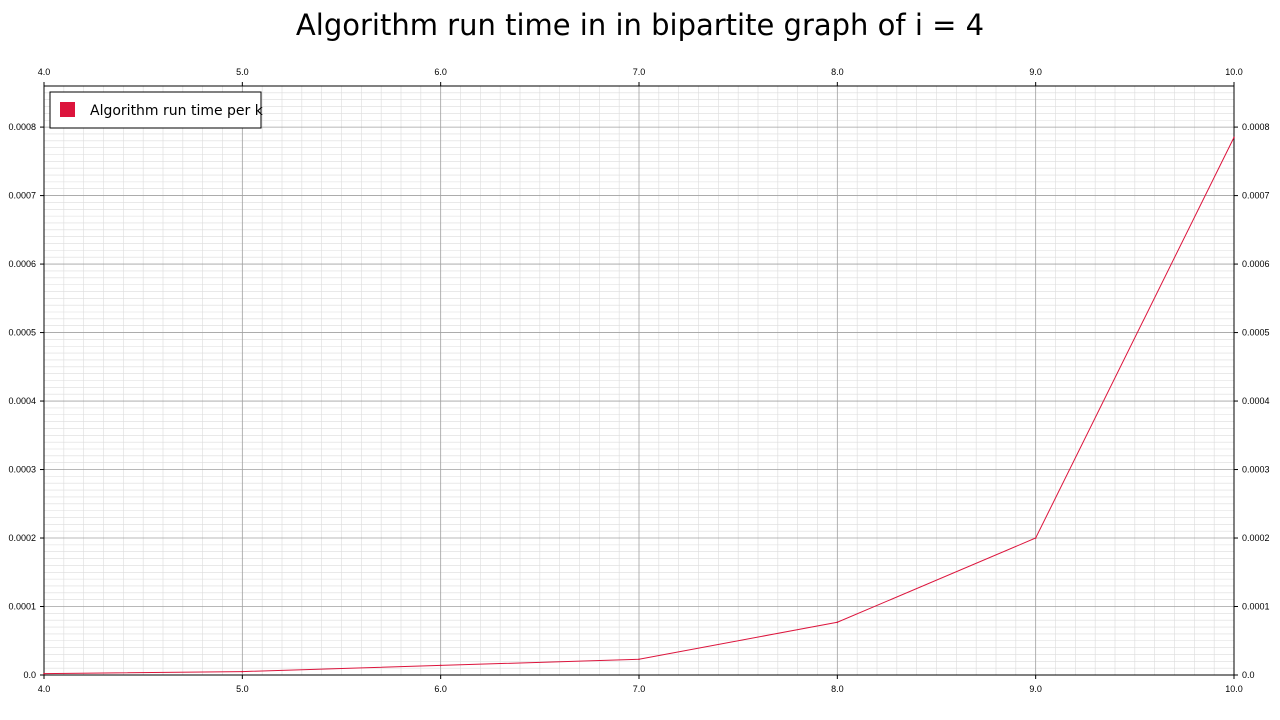  I want to click on y-tick-label-left: 0.0006, so click(22, 264).